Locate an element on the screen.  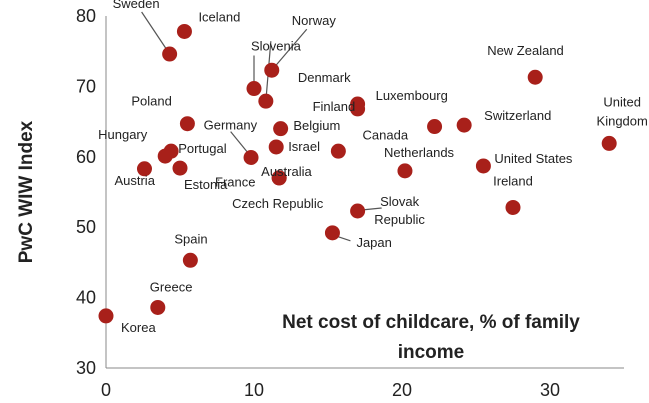
point-label-netherlands: Netherlands is located at coordinates (419, 152).